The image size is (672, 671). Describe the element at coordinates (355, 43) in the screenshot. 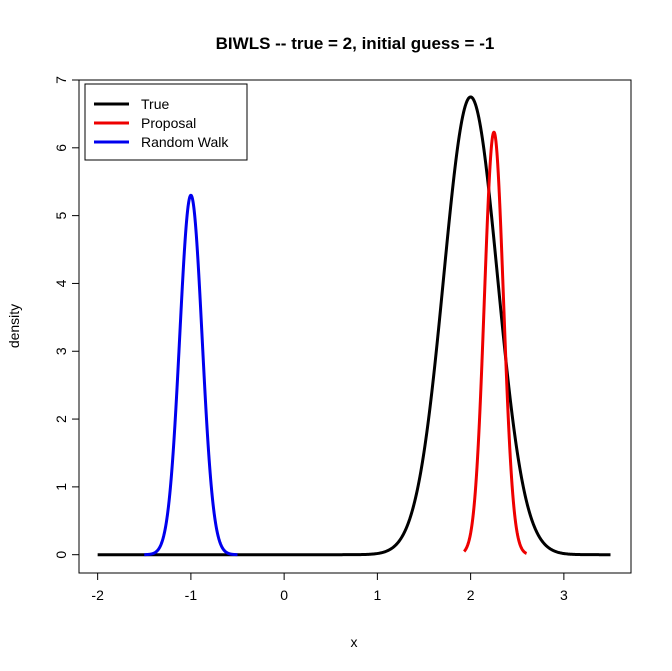

I see `chart-title: BIWLS -- true = 2, initial guess = -1` at that location.